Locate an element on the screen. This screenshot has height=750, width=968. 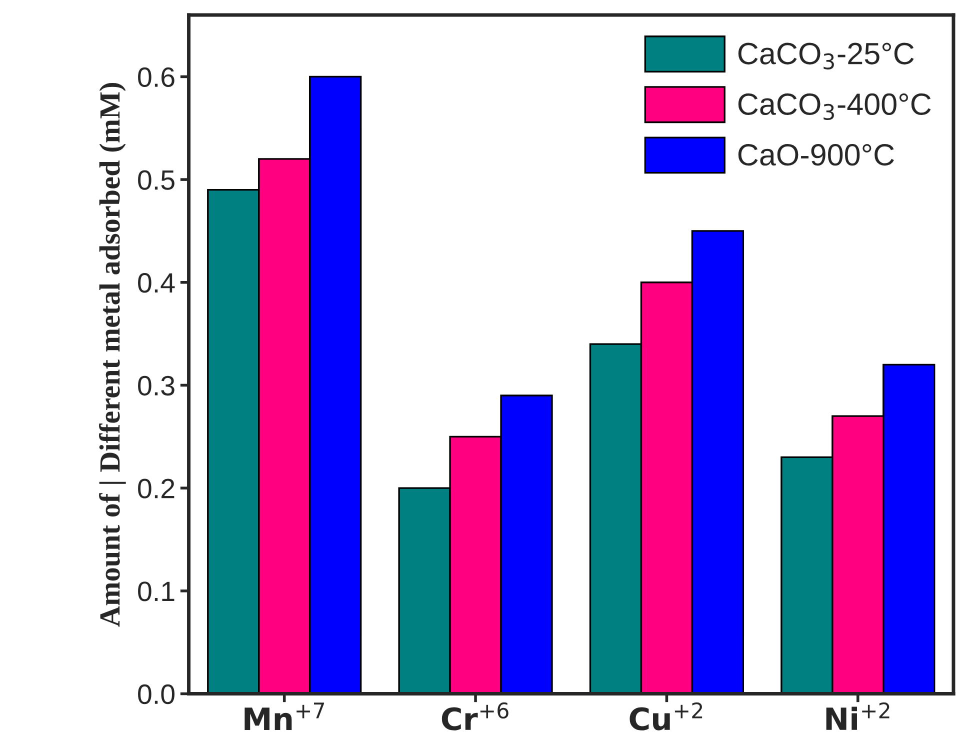
y-tick-label: 0.0 is located at coordinates (156, 694).